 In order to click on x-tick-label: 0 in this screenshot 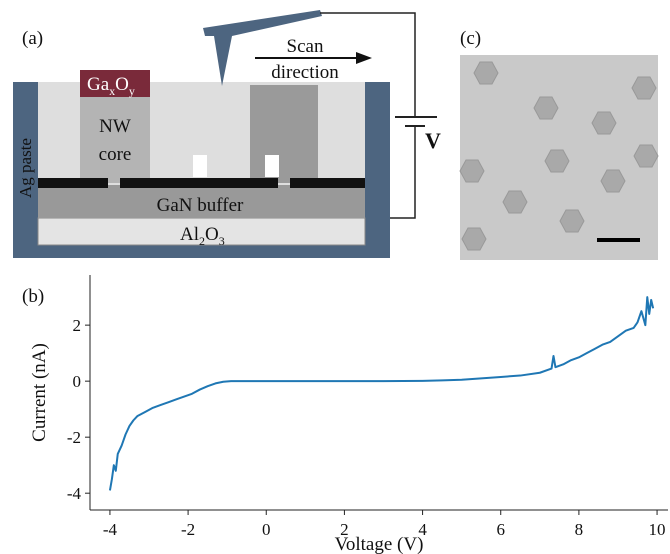, I will do `click(266, 529)`.